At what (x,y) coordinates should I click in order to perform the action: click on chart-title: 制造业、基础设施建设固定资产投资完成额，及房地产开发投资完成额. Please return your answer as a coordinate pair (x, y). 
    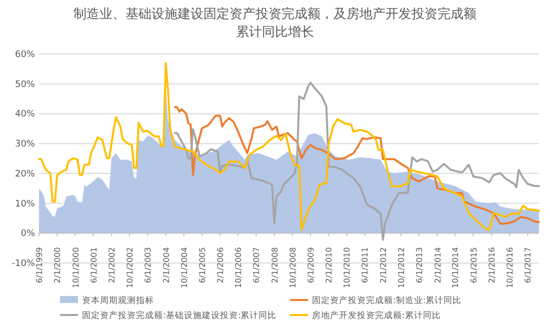
    Looking at the image, I should click on (275, 14).